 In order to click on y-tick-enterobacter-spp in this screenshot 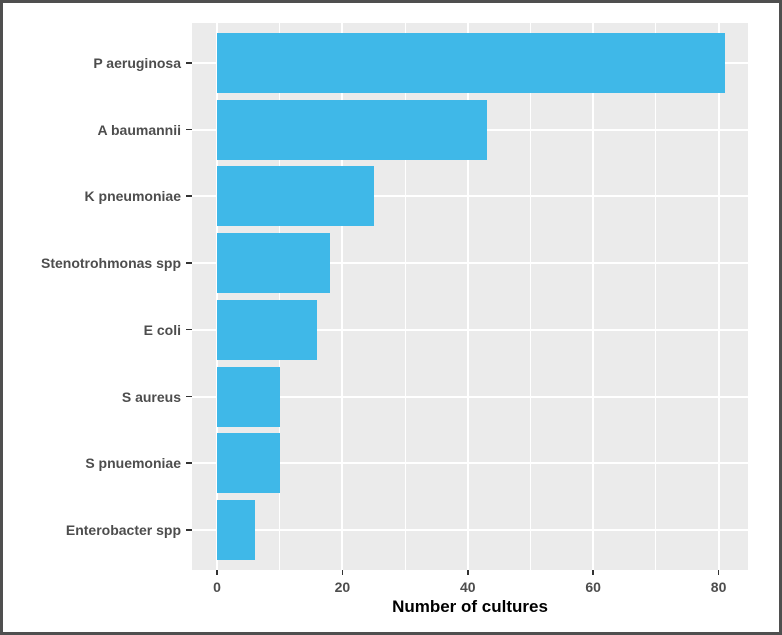, I will do `click(189, 529)`.